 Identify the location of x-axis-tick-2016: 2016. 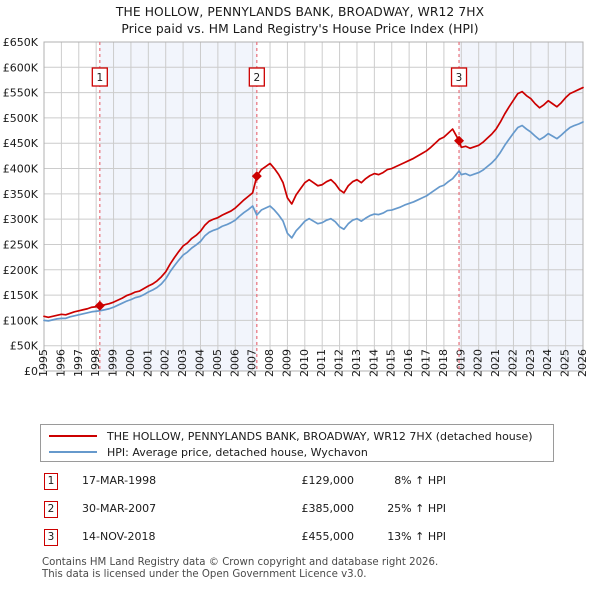
(408, 363).